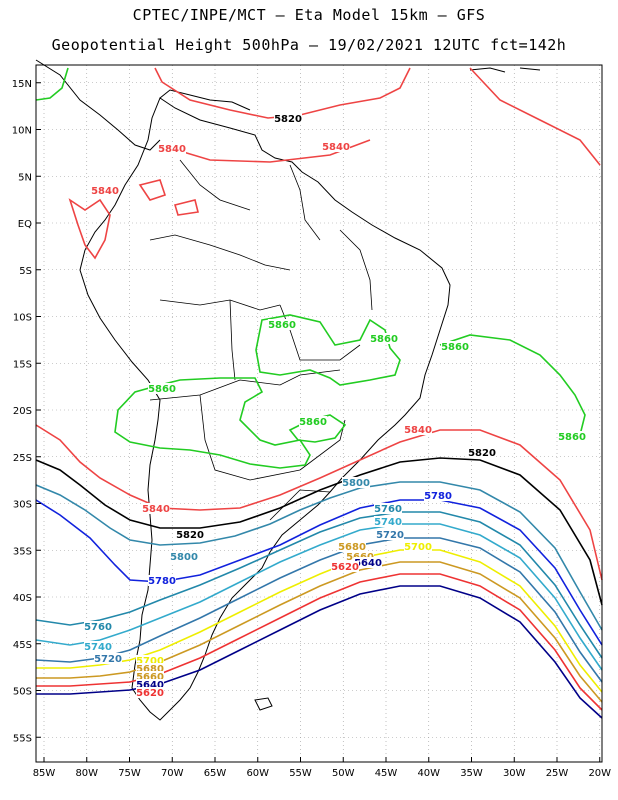  Describe the element at coordinates (599, 773) in the screenshot. I see `lon-tick-label: 20W` at that location.